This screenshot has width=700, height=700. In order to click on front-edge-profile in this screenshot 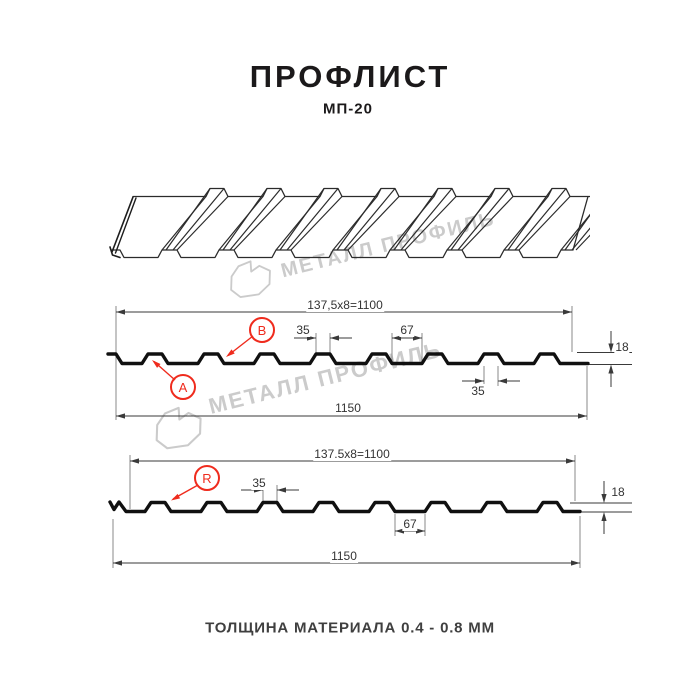, I will do `click(342, 254)`.